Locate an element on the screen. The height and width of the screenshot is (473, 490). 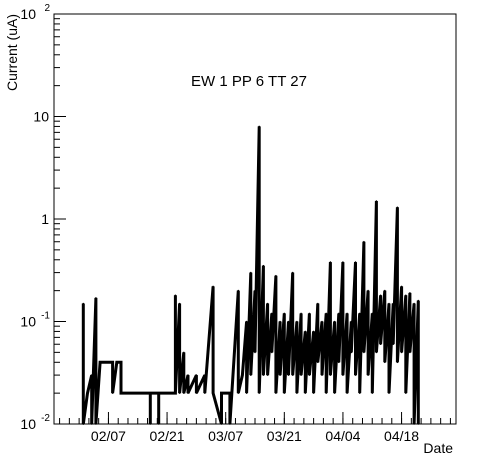
x-tick-label: 04/18 is located at coordinates (401, 436).